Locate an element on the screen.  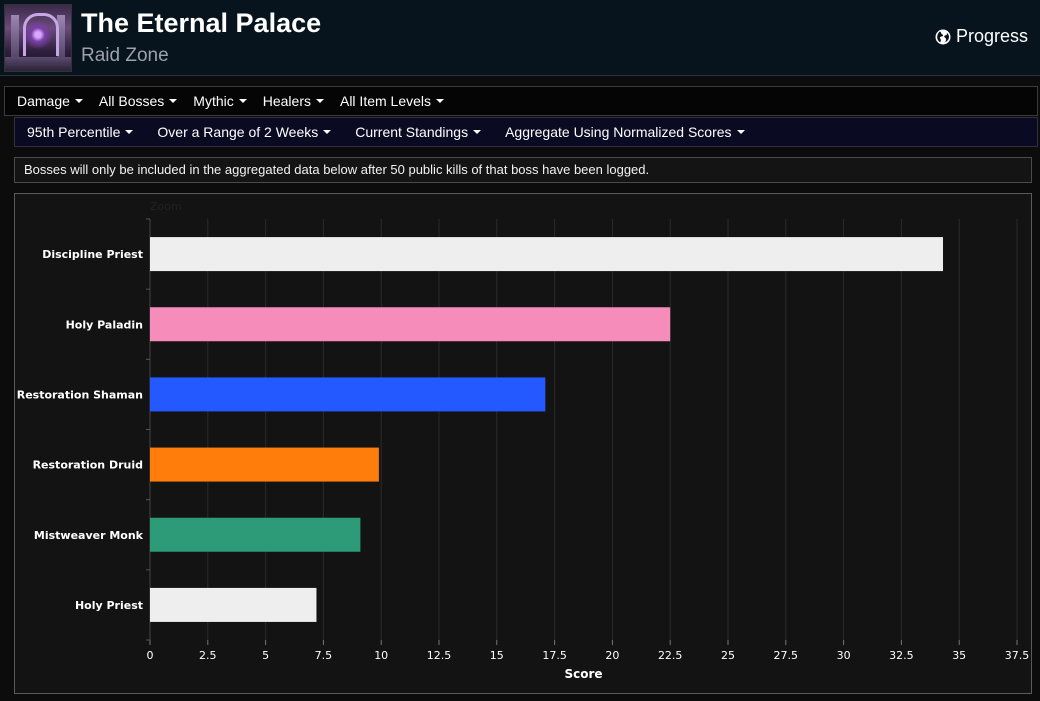
aggregate-dropdown: Aggregate Using Normalized Scores is located at coordinates (624, 132).